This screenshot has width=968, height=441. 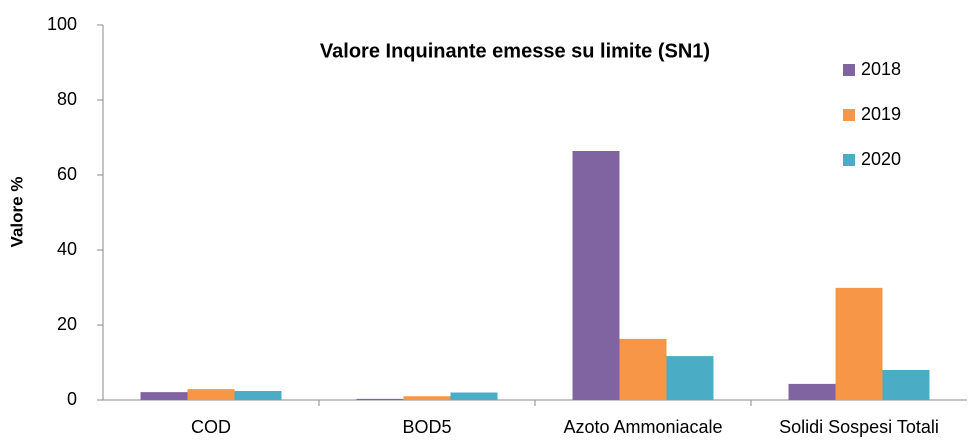 I want to click on x-tick-label: BOD5, so click(x=426, y=427).